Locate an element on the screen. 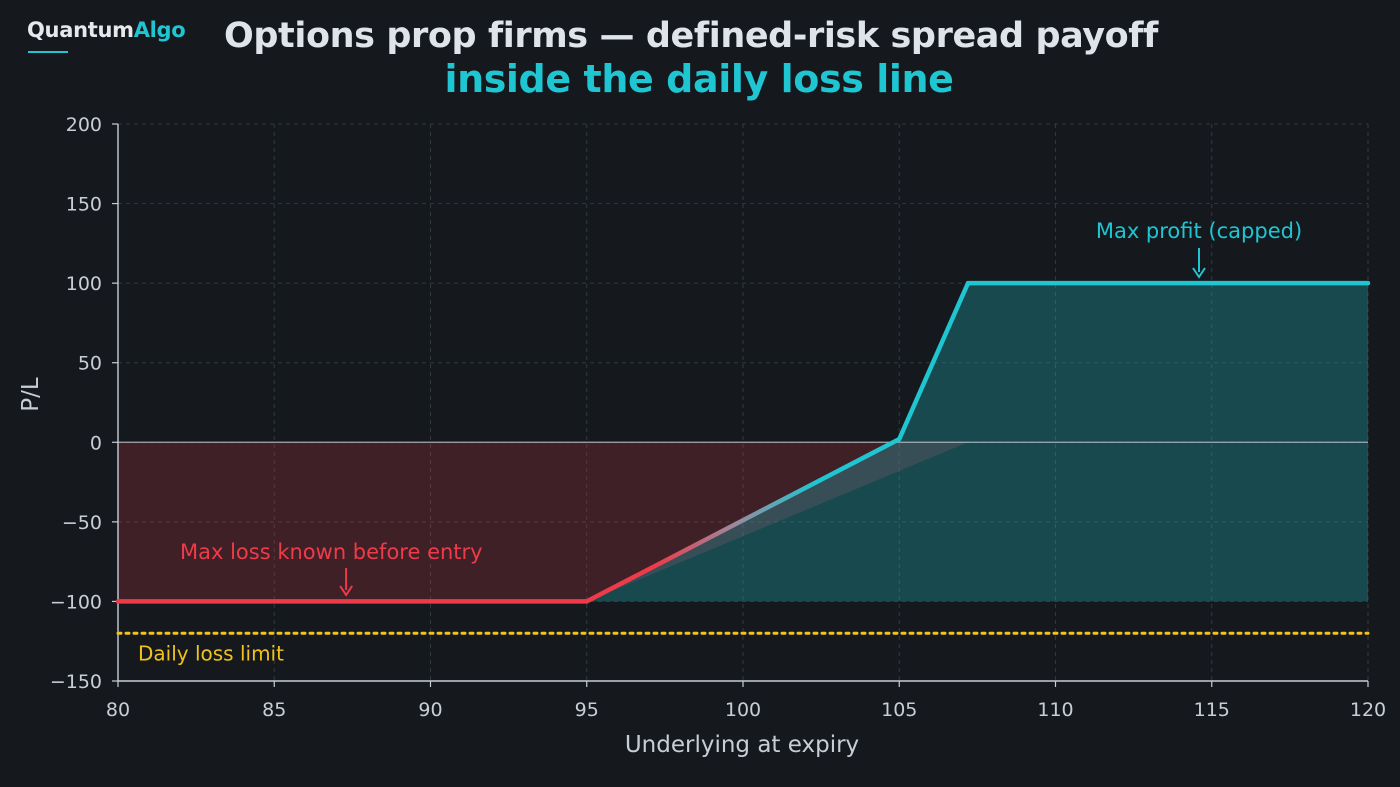 This screenshot has width=1400, height=787. max-profit-arrow-icon is located at coordinates (1199, 273).